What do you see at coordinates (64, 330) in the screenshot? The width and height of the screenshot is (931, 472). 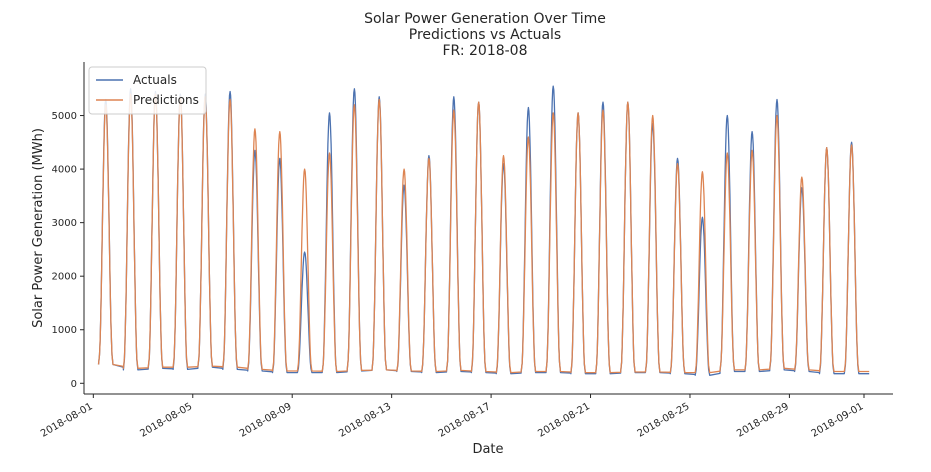 I see `y-tick-label: 1000` at bounding box center [64, 330].